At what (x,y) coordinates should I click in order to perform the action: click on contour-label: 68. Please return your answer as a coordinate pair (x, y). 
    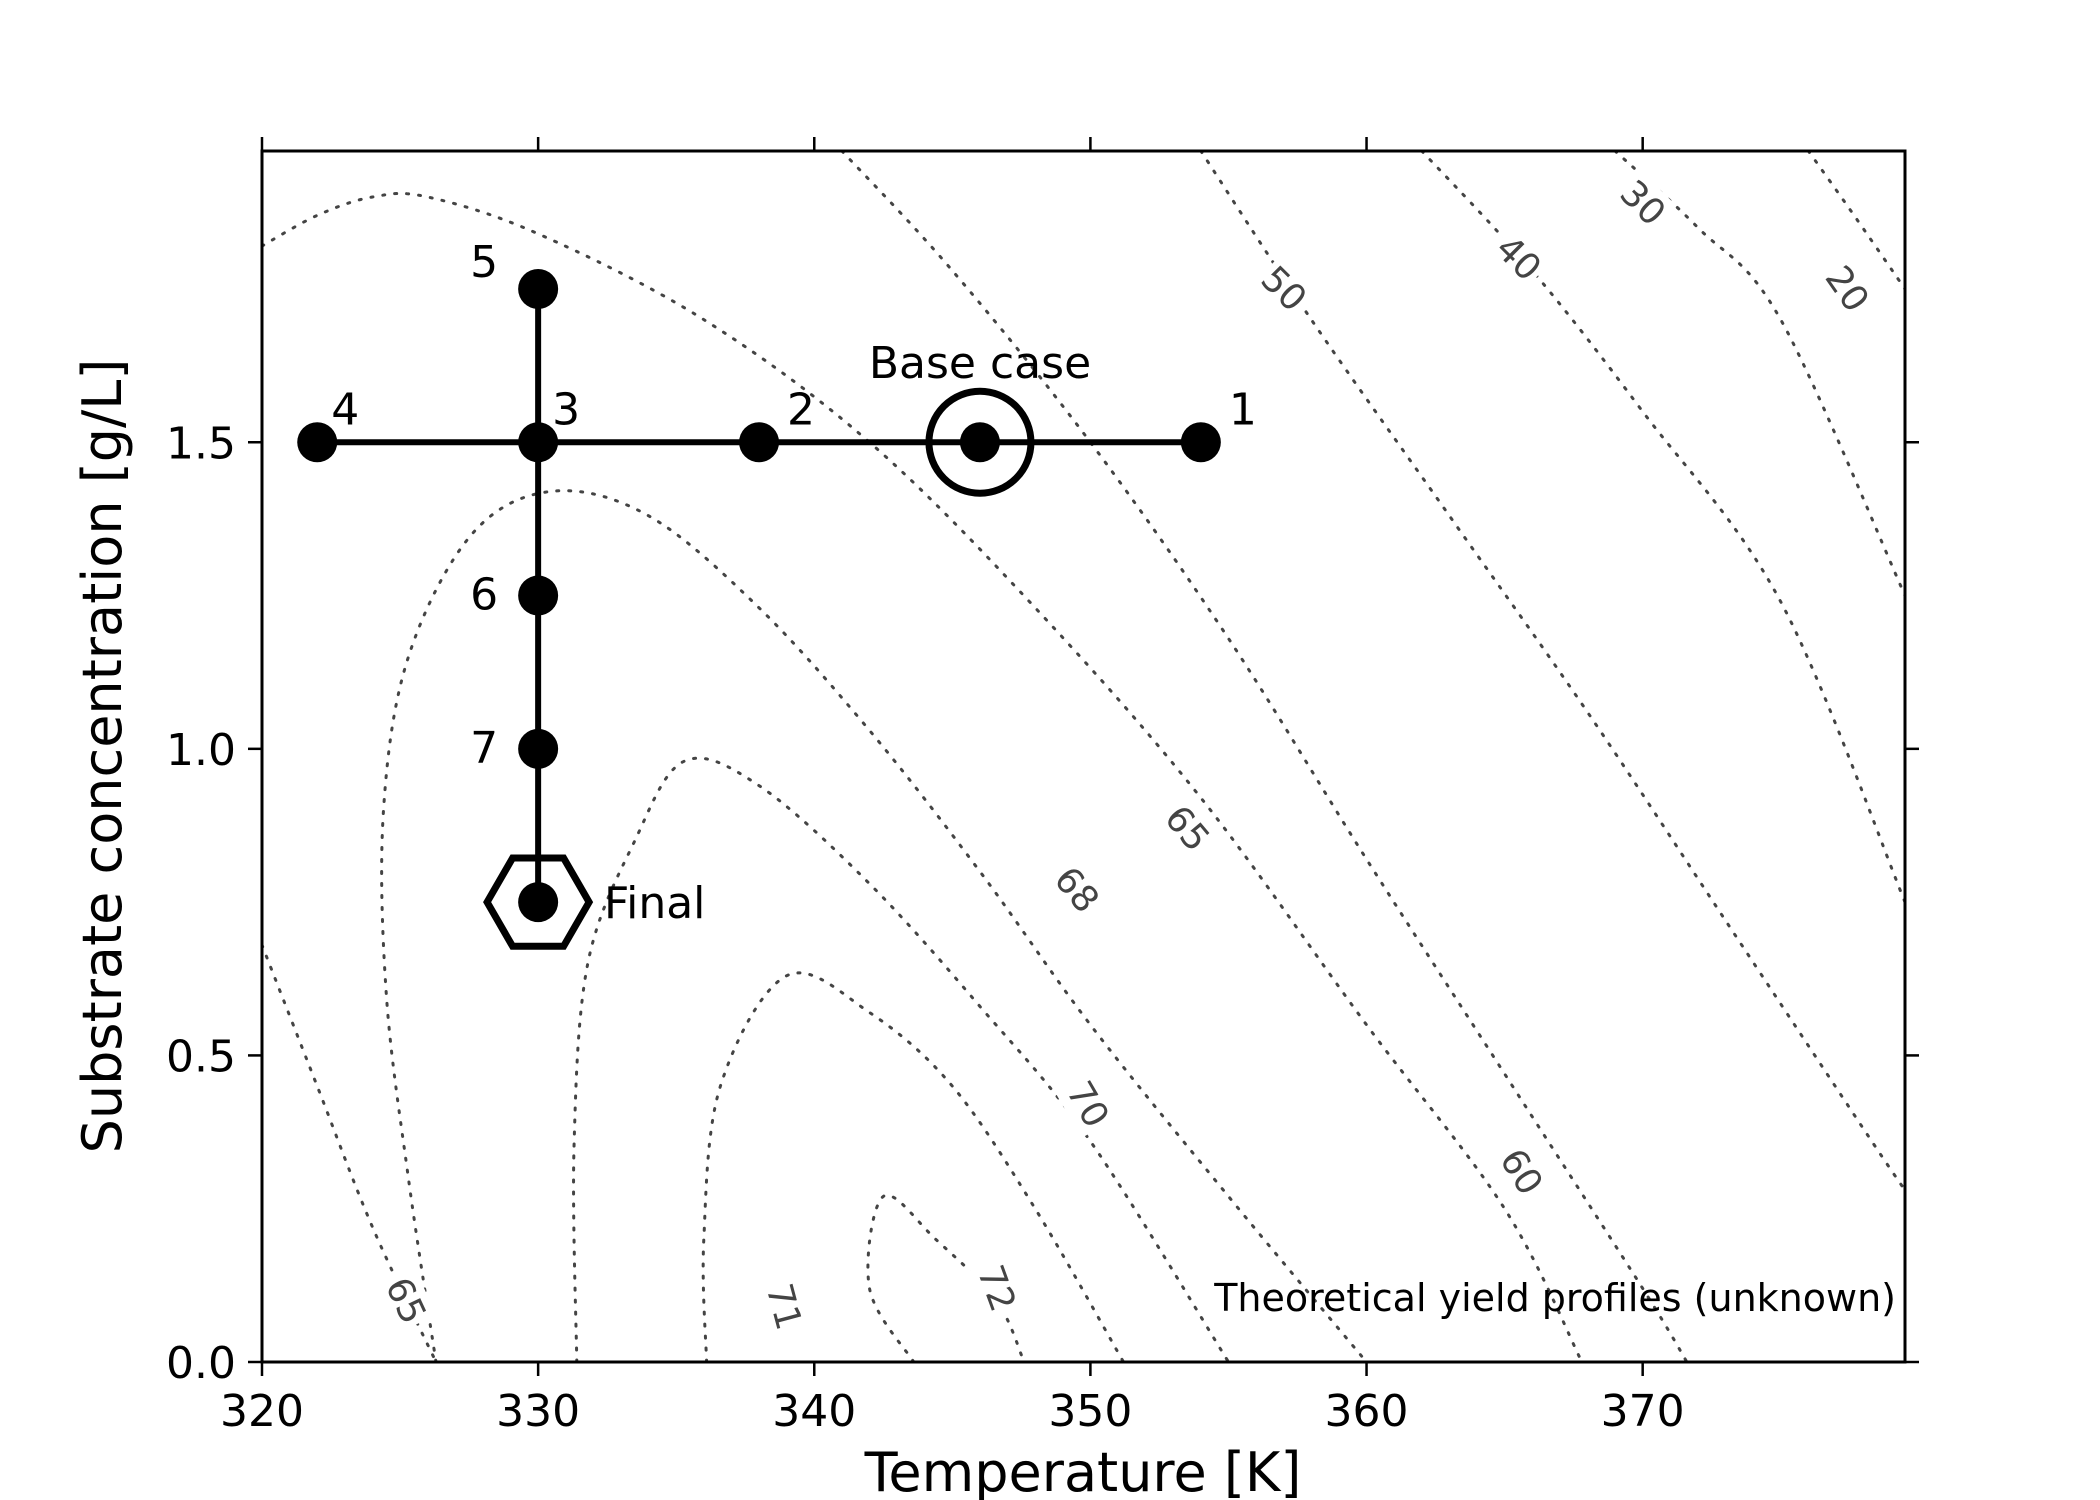
    Looking at the image, I should click on (1076, 889).